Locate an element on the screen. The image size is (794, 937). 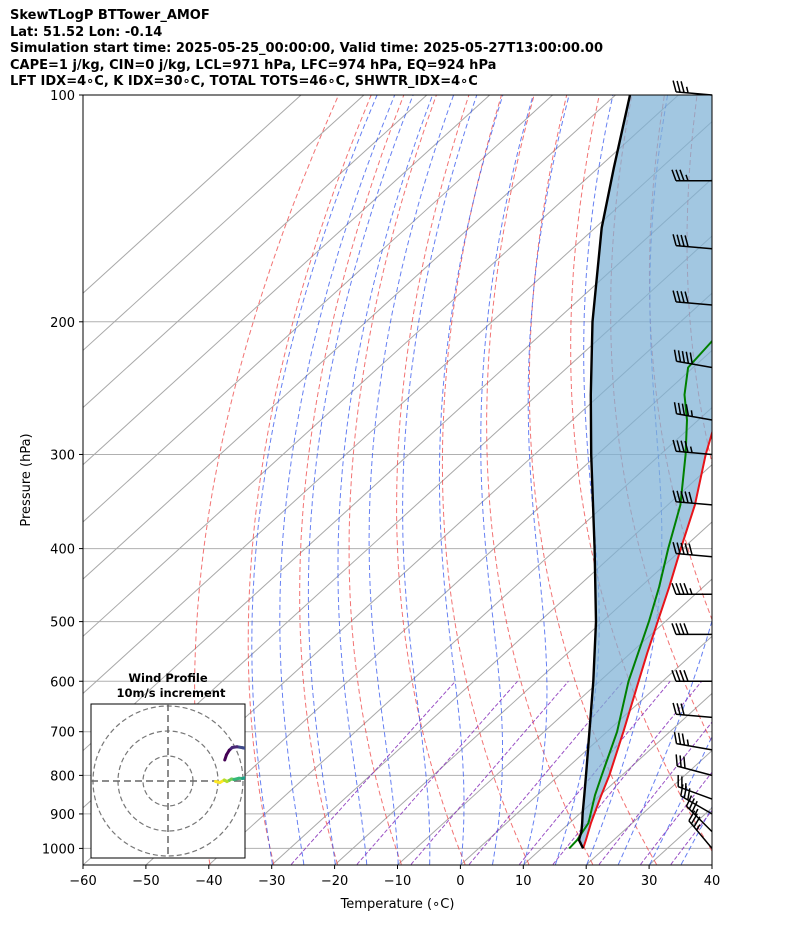
hodograph-subtitle: 10m/s increment is located at coordinates (171, 693).